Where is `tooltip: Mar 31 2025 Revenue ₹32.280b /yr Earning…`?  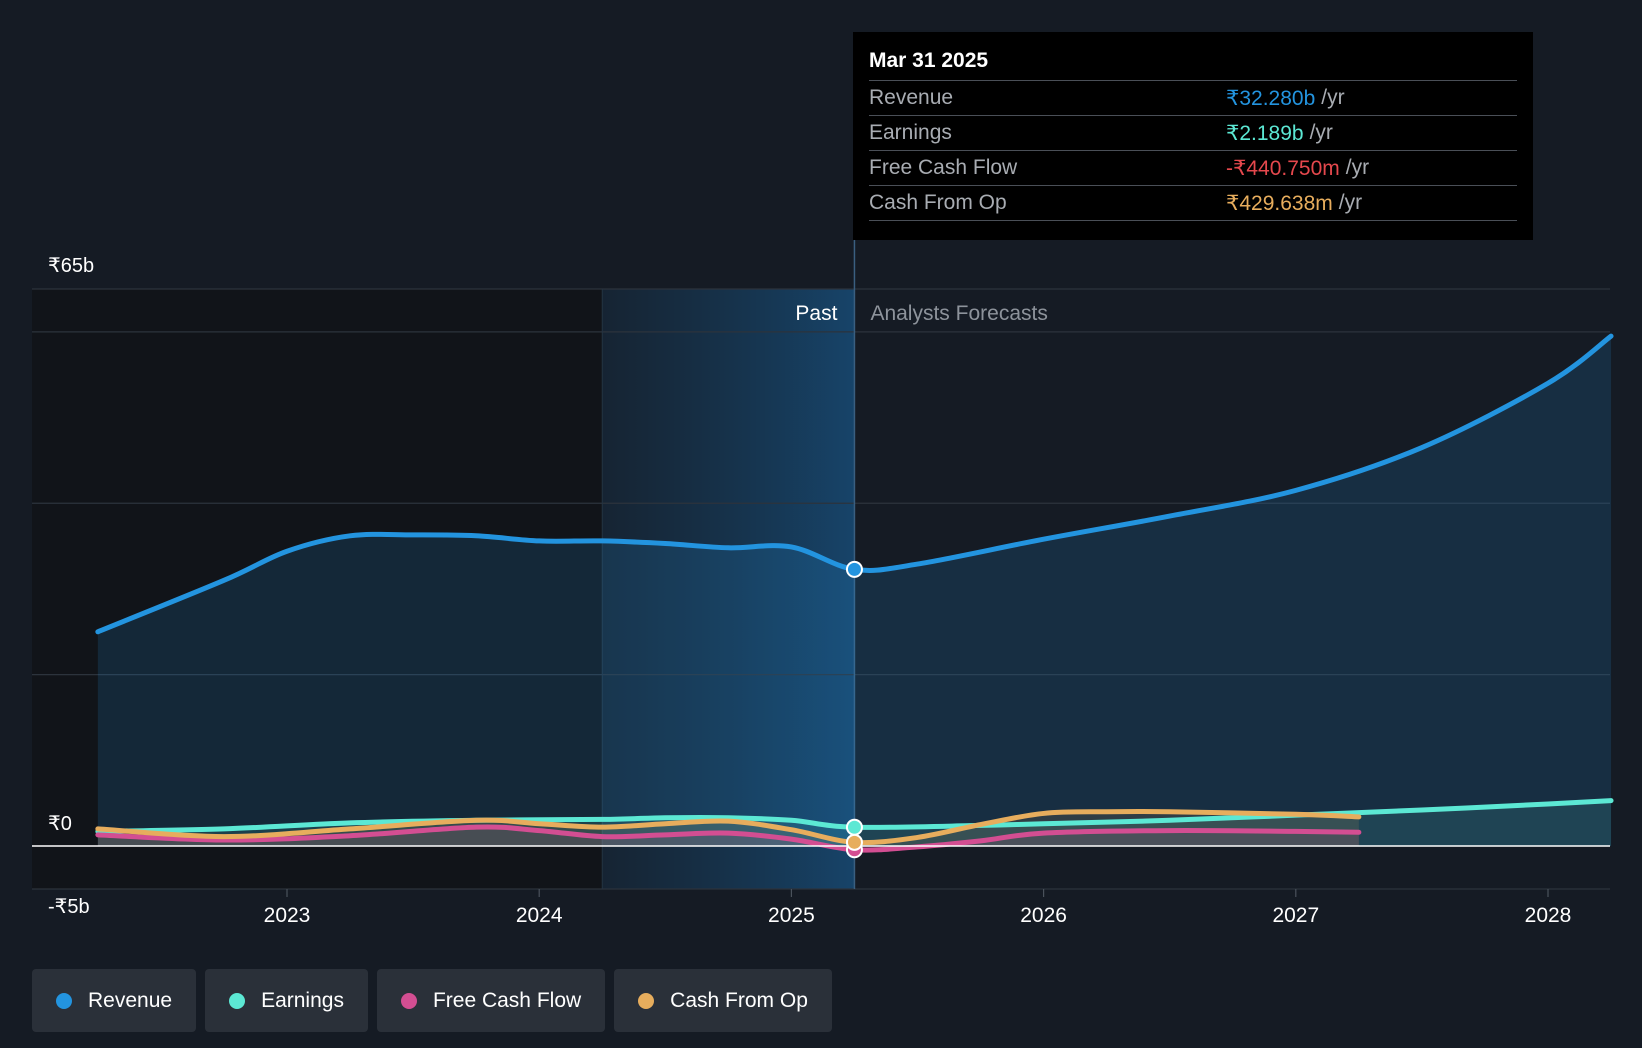 tooltip: Mar 31 2025 Revenue ₹32.280b /yr Earning… is located at coordinates (1193, 136).